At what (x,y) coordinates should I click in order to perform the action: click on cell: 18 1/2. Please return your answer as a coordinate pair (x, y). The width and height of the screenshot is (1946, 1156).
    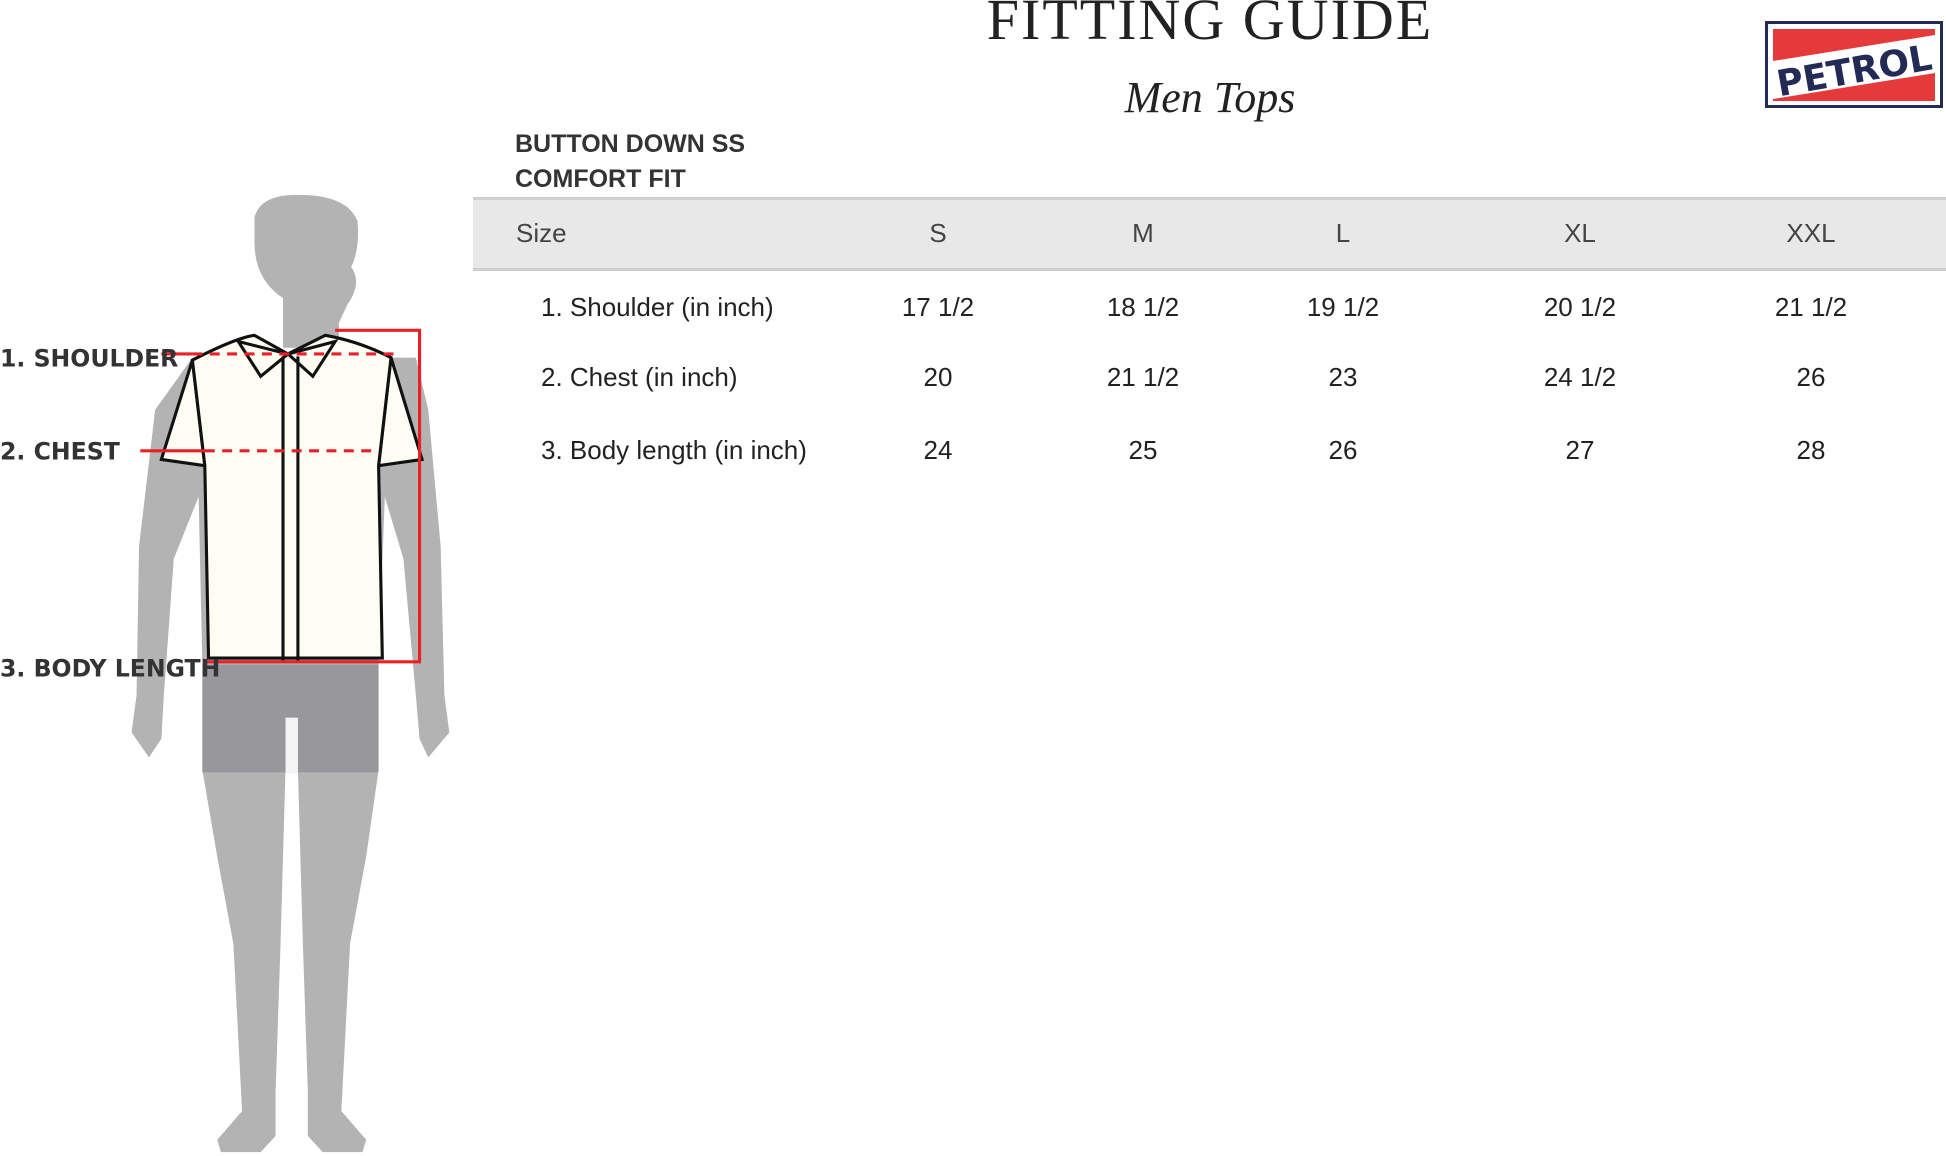
    Looking at the image, I should click on (1143, 307).